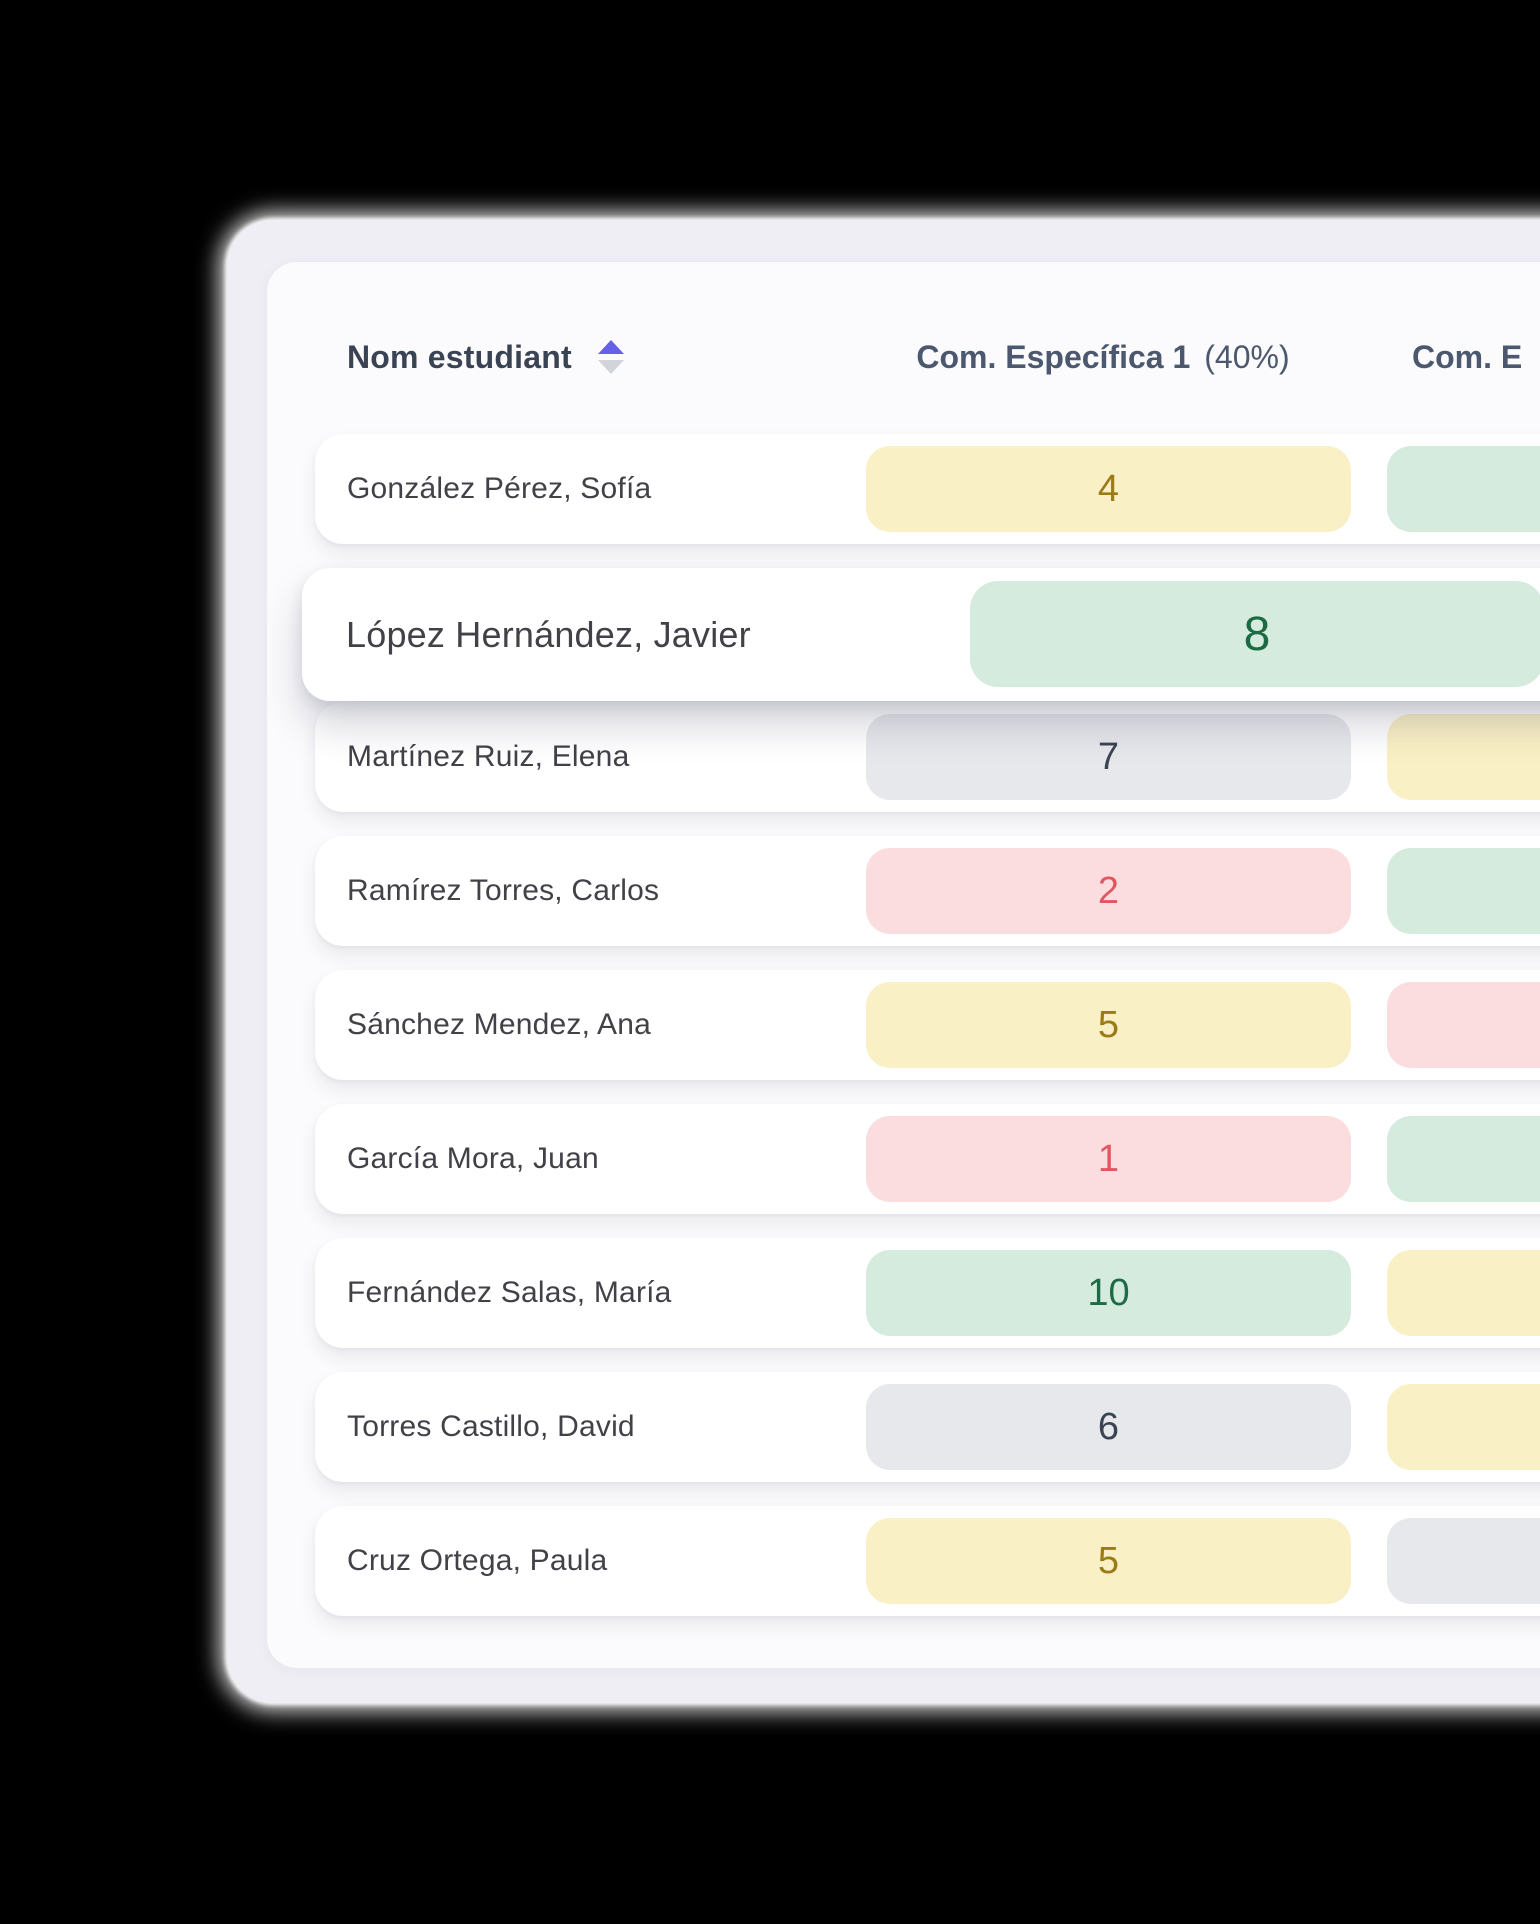 The width and height of the screenshot is (1540, 1924). Describe the element at coordinates (477, 1560) in the screenshot. I see `student-name: Cruz Ortega, Paula` at that location.